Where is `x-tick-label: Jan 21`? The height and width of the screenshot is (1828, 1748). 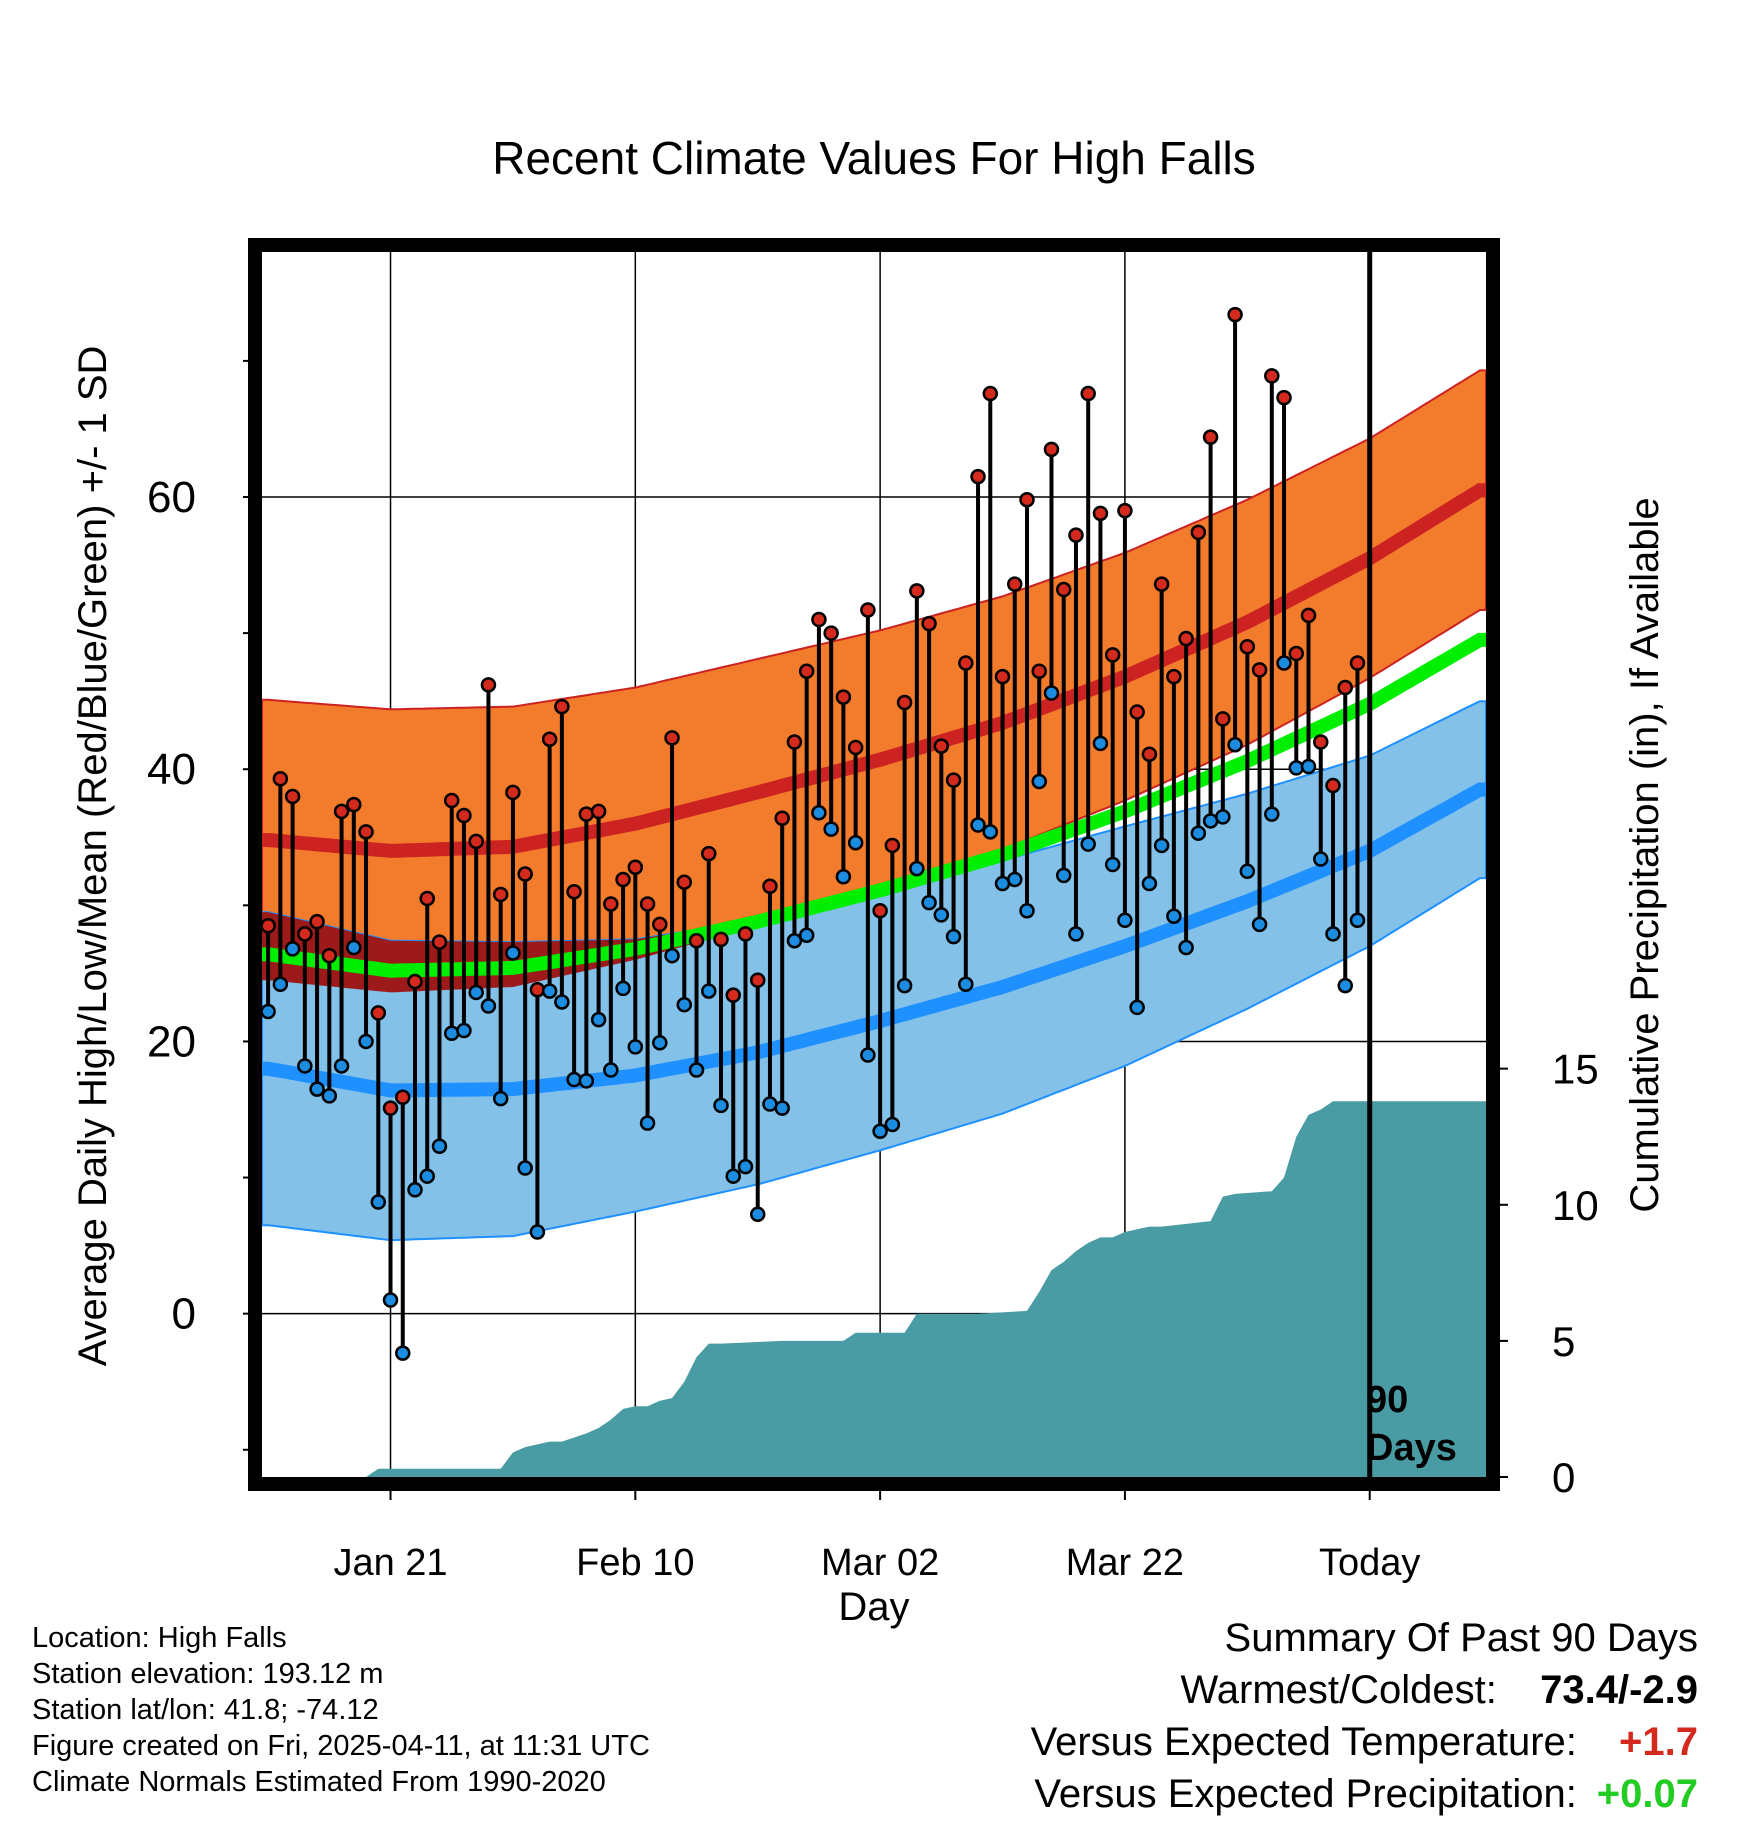
x-tick-label: Jan 21 is located at coordinates (390, 1563).